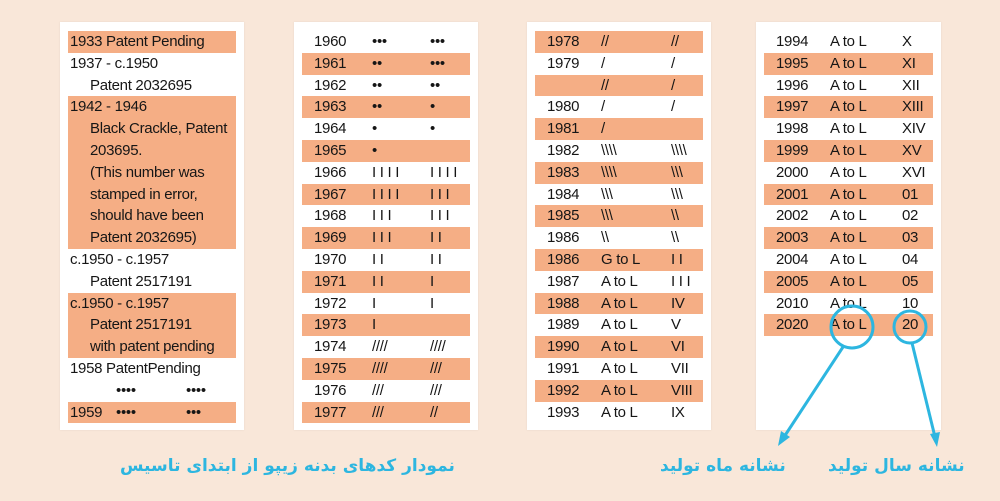 The image size is (1000, 501). I want to click on year-label: 1969, so click(330, 238).